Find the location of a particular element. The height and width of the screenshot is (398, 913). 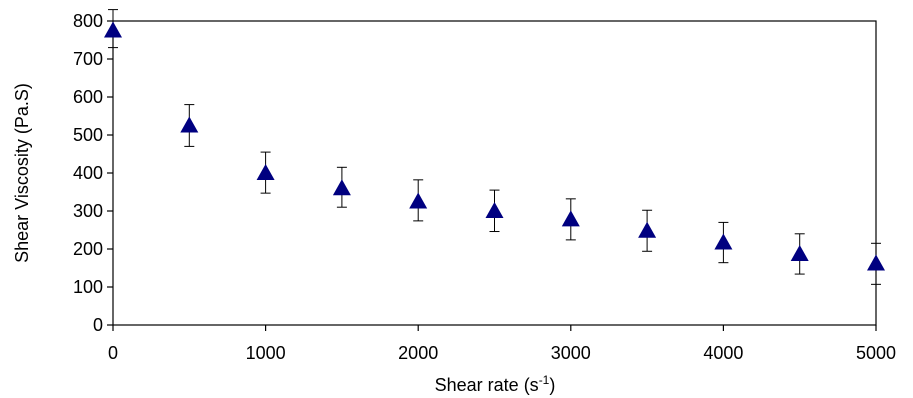

x-axis-title-main: Shear rate (s is located at coordinates (487, 385).